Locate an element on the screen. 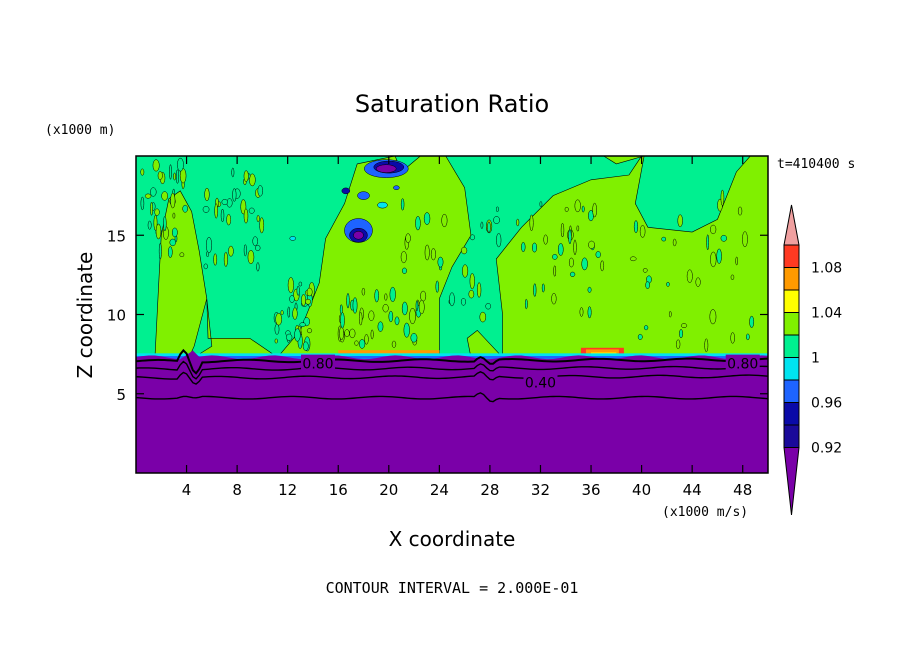 The height and width of the screenshot is (654, 904). contour-label-bg is located at coordinates (540, 381).